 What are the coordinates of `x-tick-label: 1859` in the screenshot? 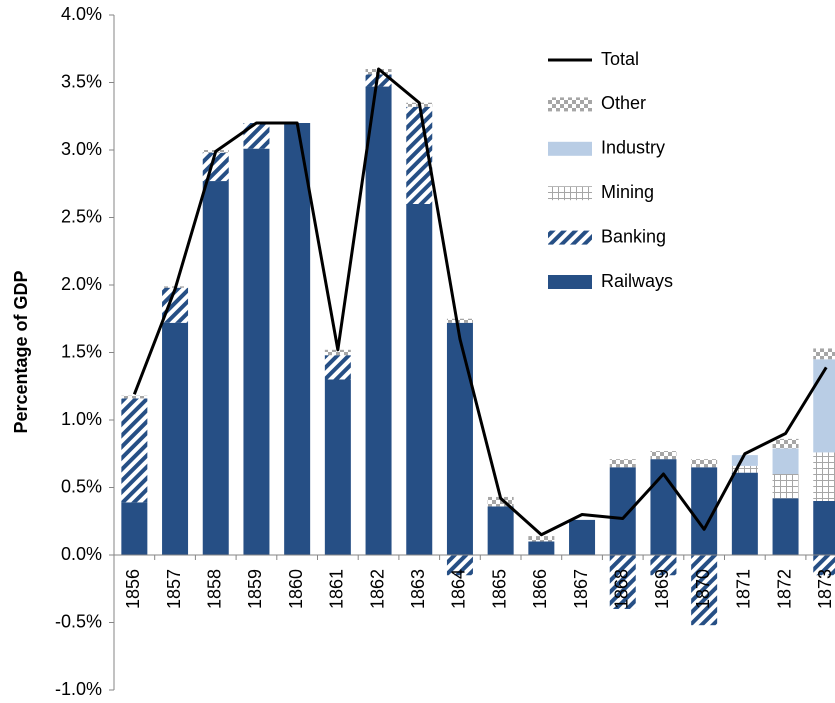 It's located at (255, 589).